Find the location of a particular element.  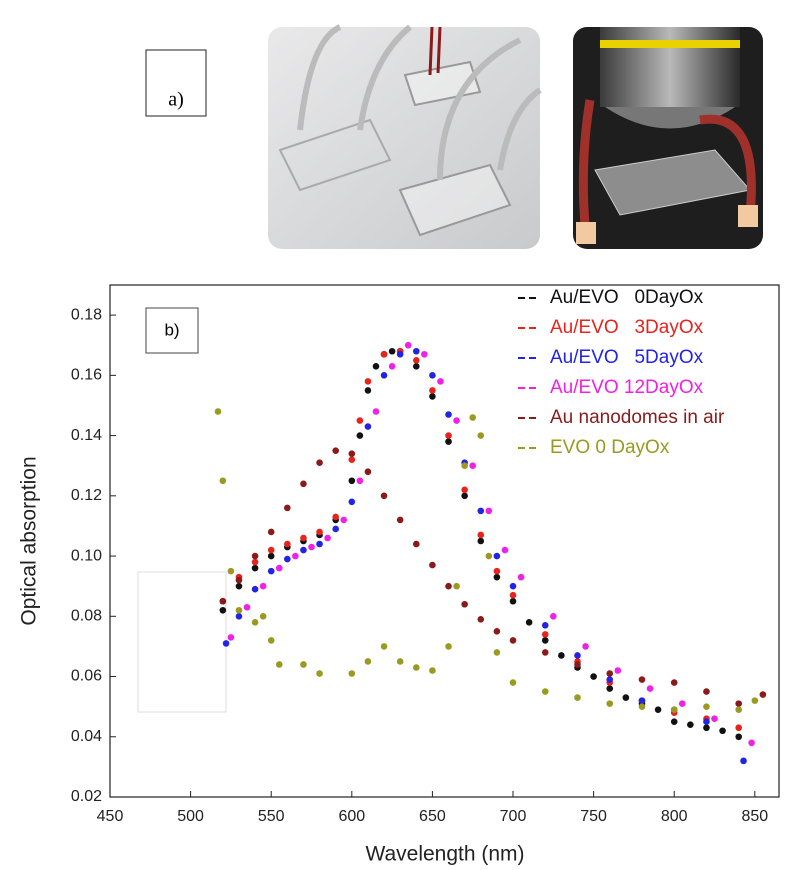

x-tick-label: 850 is located at coordinates (754, 816).